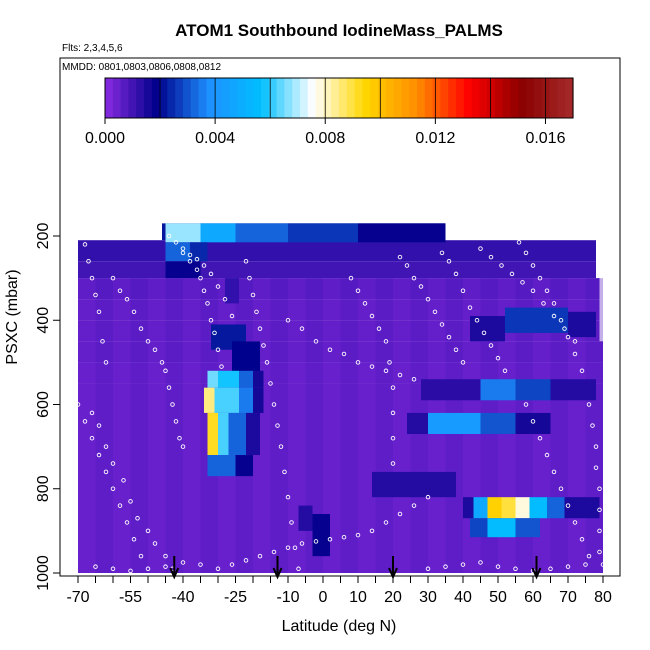  I want to click on latitude-arrowhead, so click(174, 573).